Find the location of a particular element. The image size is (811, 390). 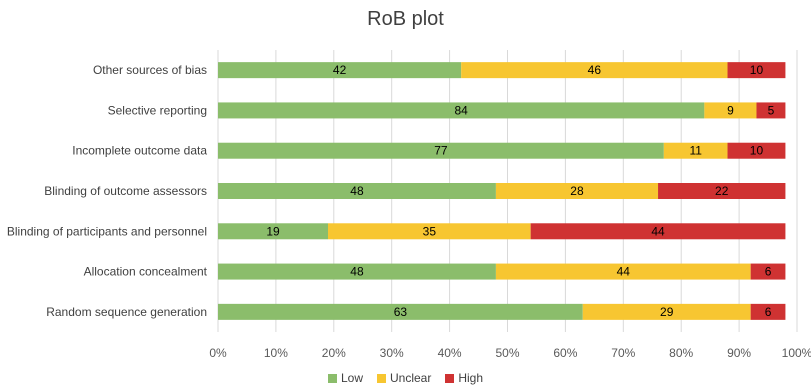

legend-label-unclear: Unclear is located at coordinates (410, 378).